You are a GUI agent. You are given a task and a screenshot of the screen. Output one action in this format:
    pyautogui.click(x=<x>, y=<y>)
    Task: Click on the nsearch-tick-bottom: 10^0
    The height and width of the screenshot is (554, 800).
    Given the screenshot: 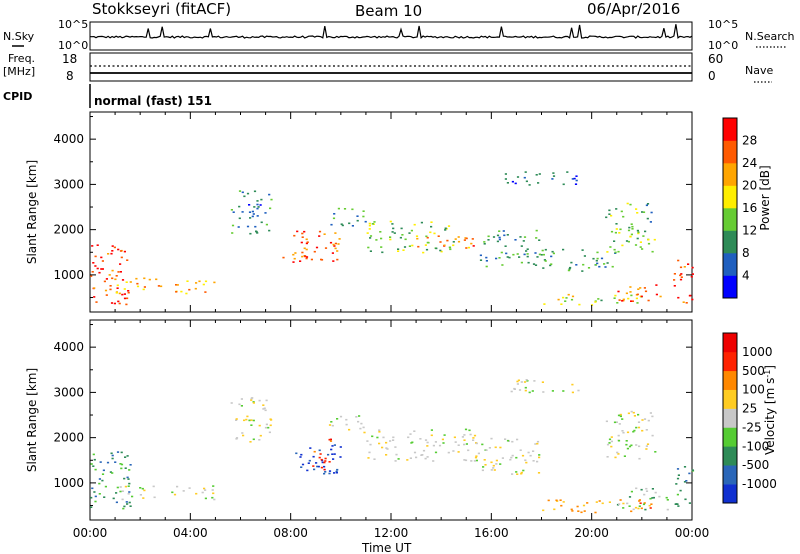 What is the action you would take?
    pyautogui.click(x=723, y=45)
    